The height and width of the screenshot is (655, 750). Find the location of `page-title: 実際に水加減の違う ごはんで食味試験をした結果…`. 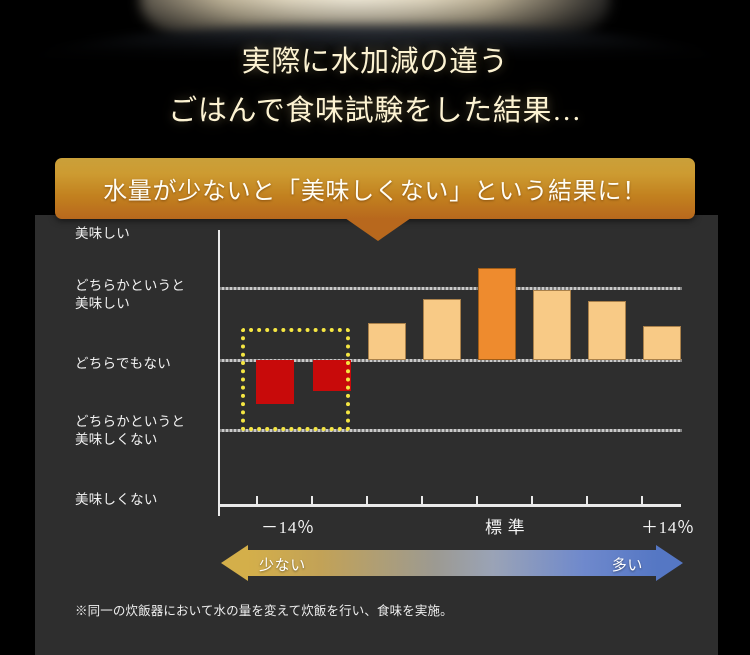

page-title: 実際に水加減の違う ごはんで食味試験をした結果… is located at coordinates (375, 87).